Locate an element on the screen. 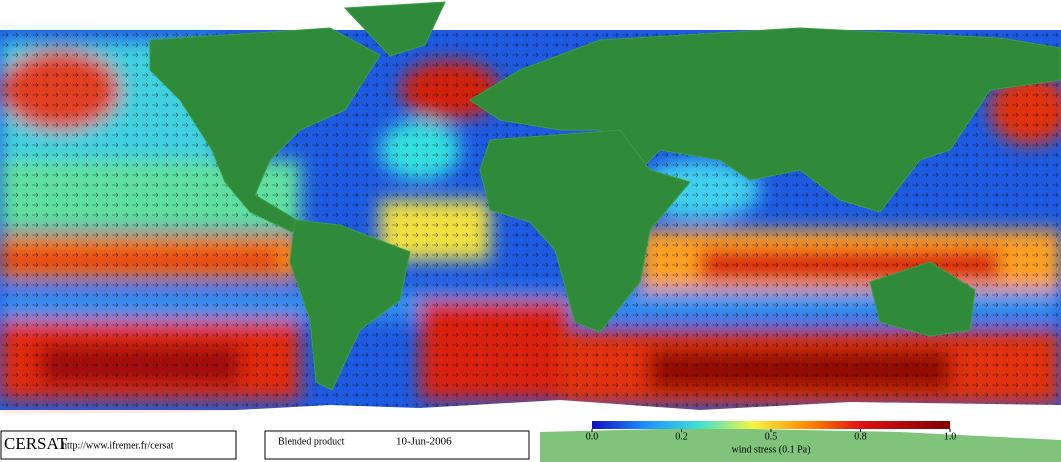 The height and width of the screenshot is (462, 1061). url: http://www.ifremer.fr/cersat is located at coordinates (118, 445).